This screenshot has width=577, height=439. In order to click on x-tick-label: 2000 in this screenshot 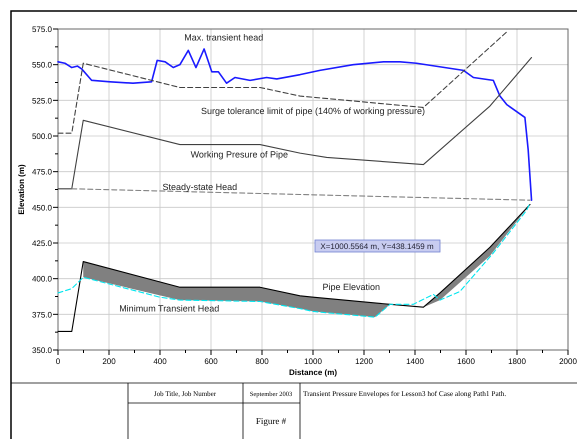, I will do `click(568, 361)`.